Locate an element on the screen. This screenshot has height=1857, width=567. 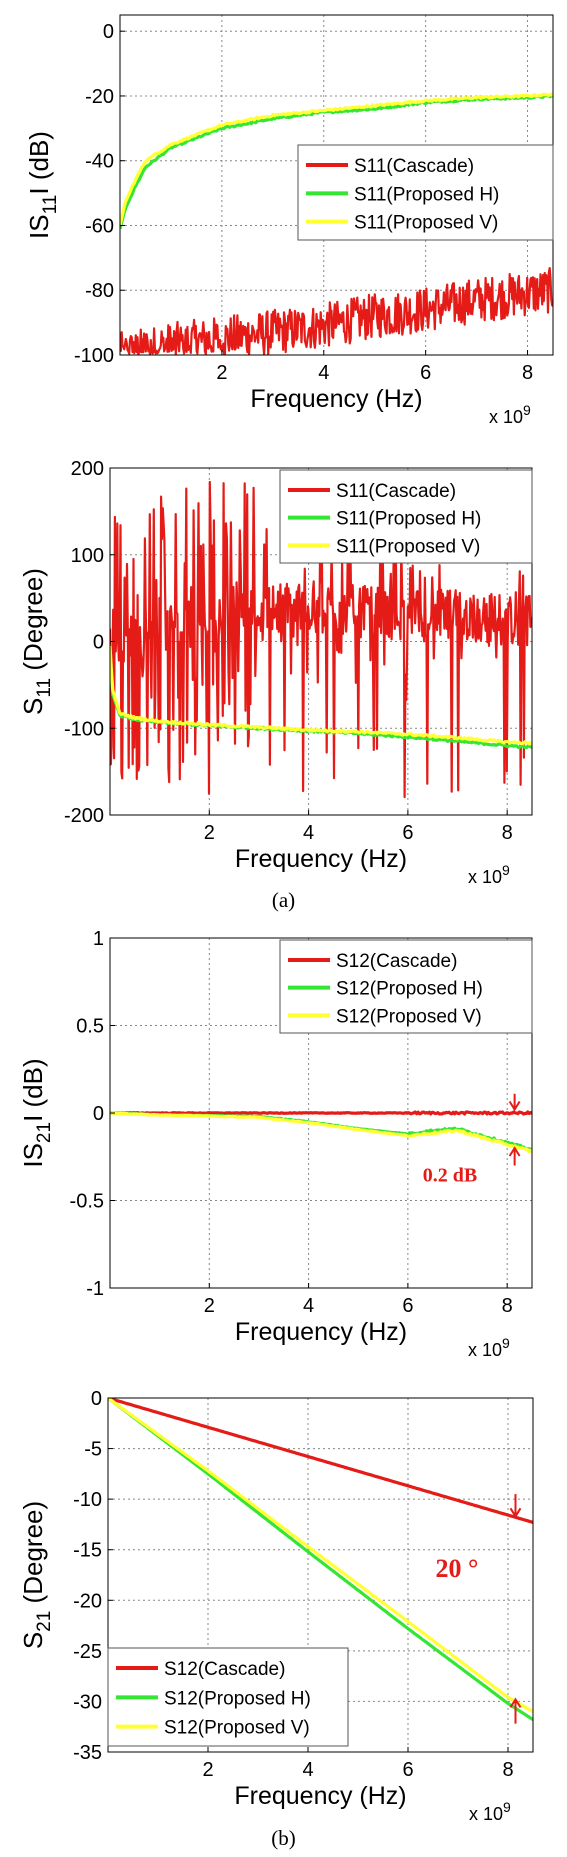
y-tick-label: -30 is located at coordinates (87, 1702).